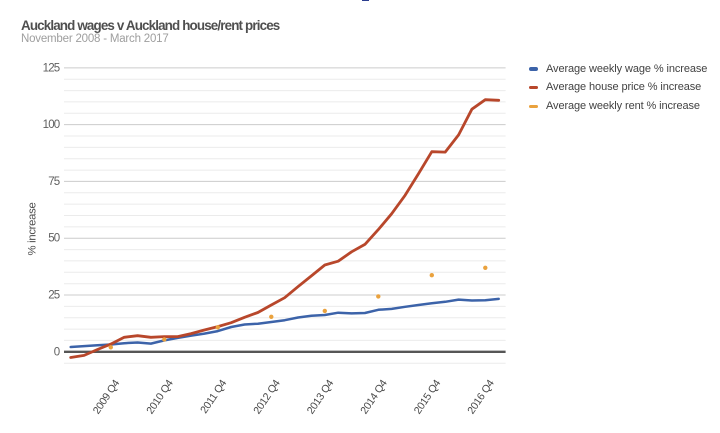  Describe the element at coordinates (428, 396) in the screenshot. I see `svg-text: 2015 Q4` at that location.